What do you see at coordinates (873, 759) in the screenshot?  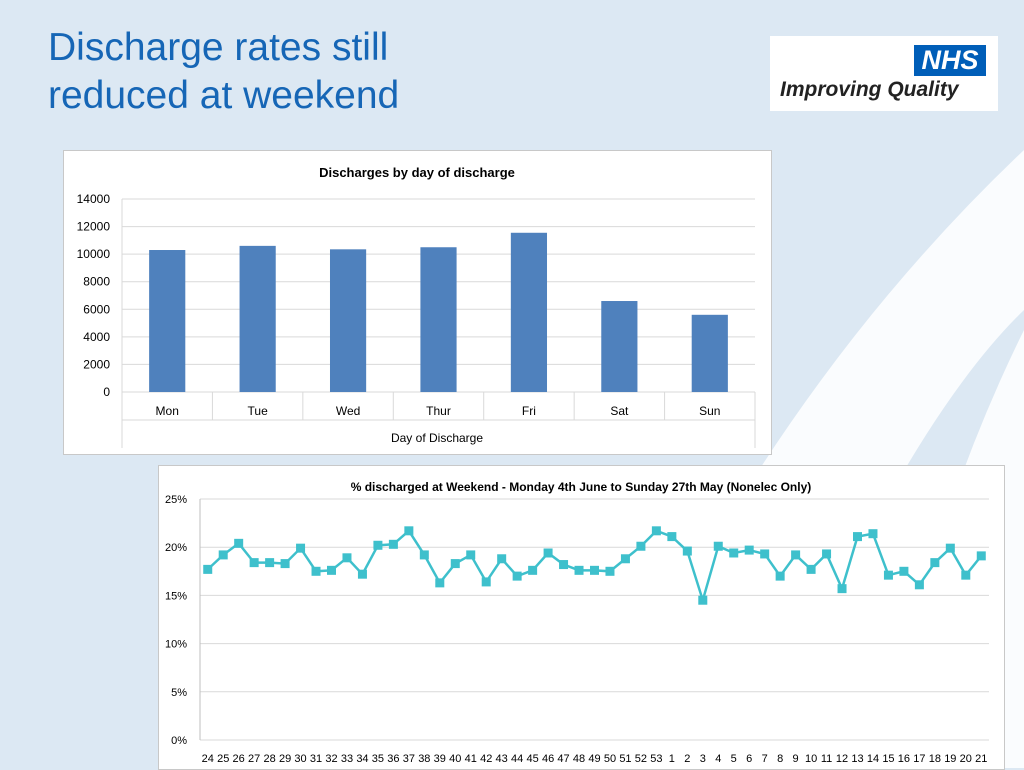 I see `line-chart-xtick-label: 14` at bounding box center [873, 759].